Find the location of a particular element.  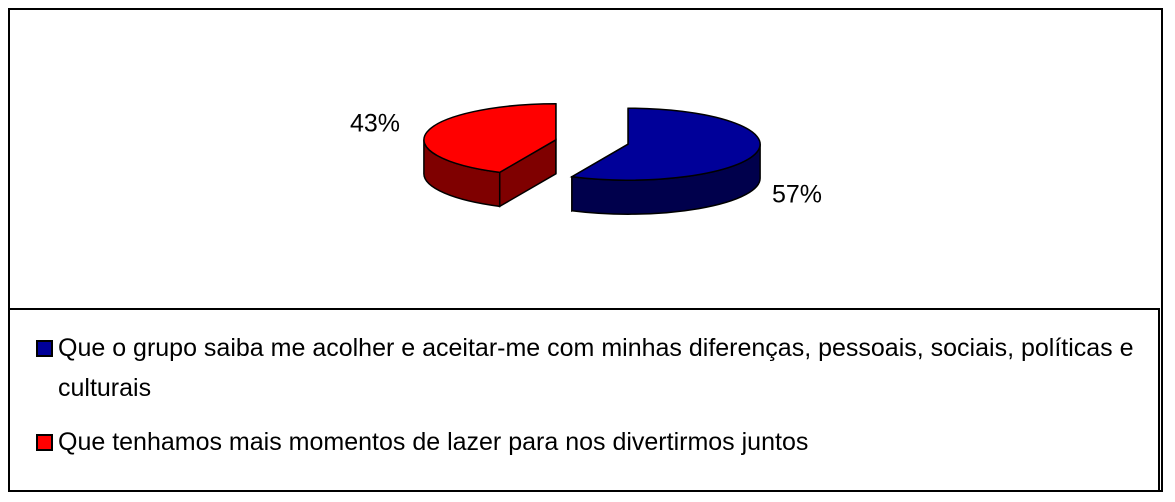

chart: 43% 57% is located at coordinates (586, 159).